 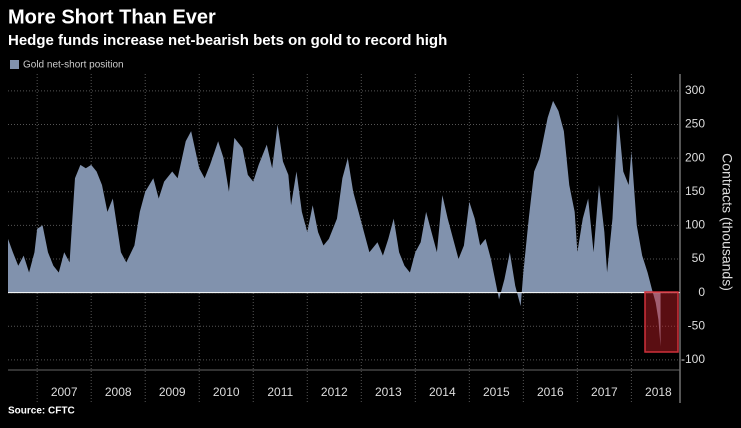 What do you see at coordinates (701, 292) in the screenshot?
I see `y-tick-label: 0` at bounding box center [701, 292].